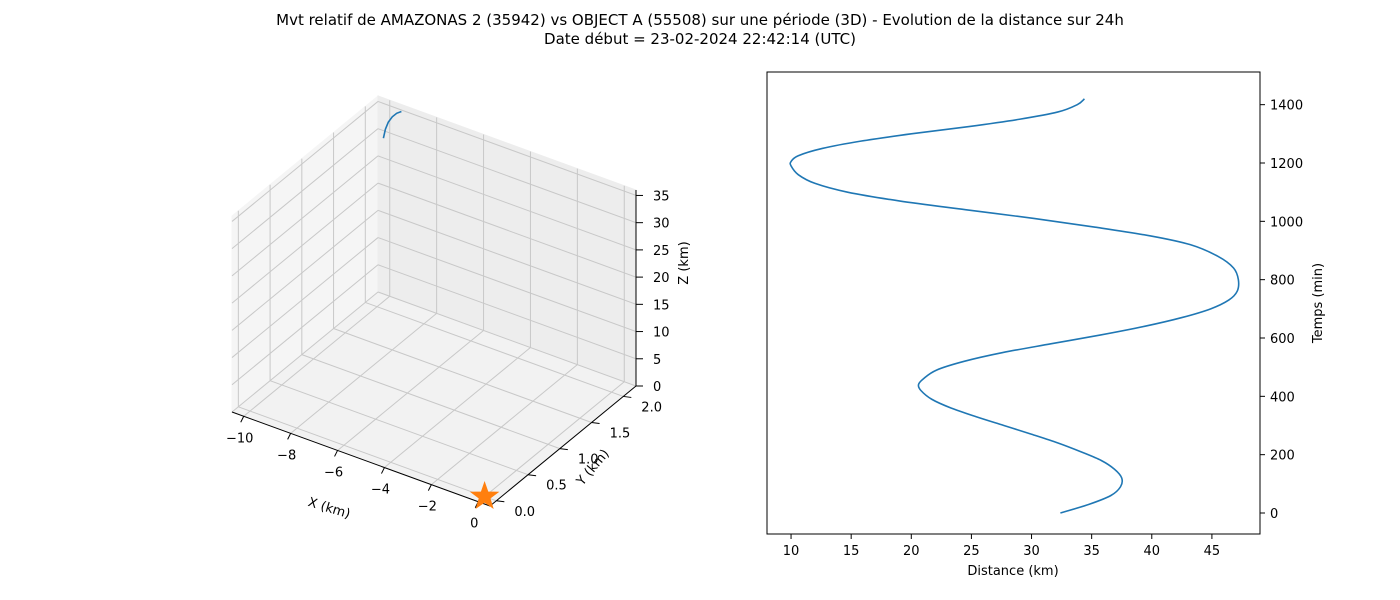 The width and height of the screenshot is (1400, 600). What do you see at coordinates (1318, 303) in the screenshot?
I see `y-axis-label: Temps (min)` at bounding box center [1318, 303].